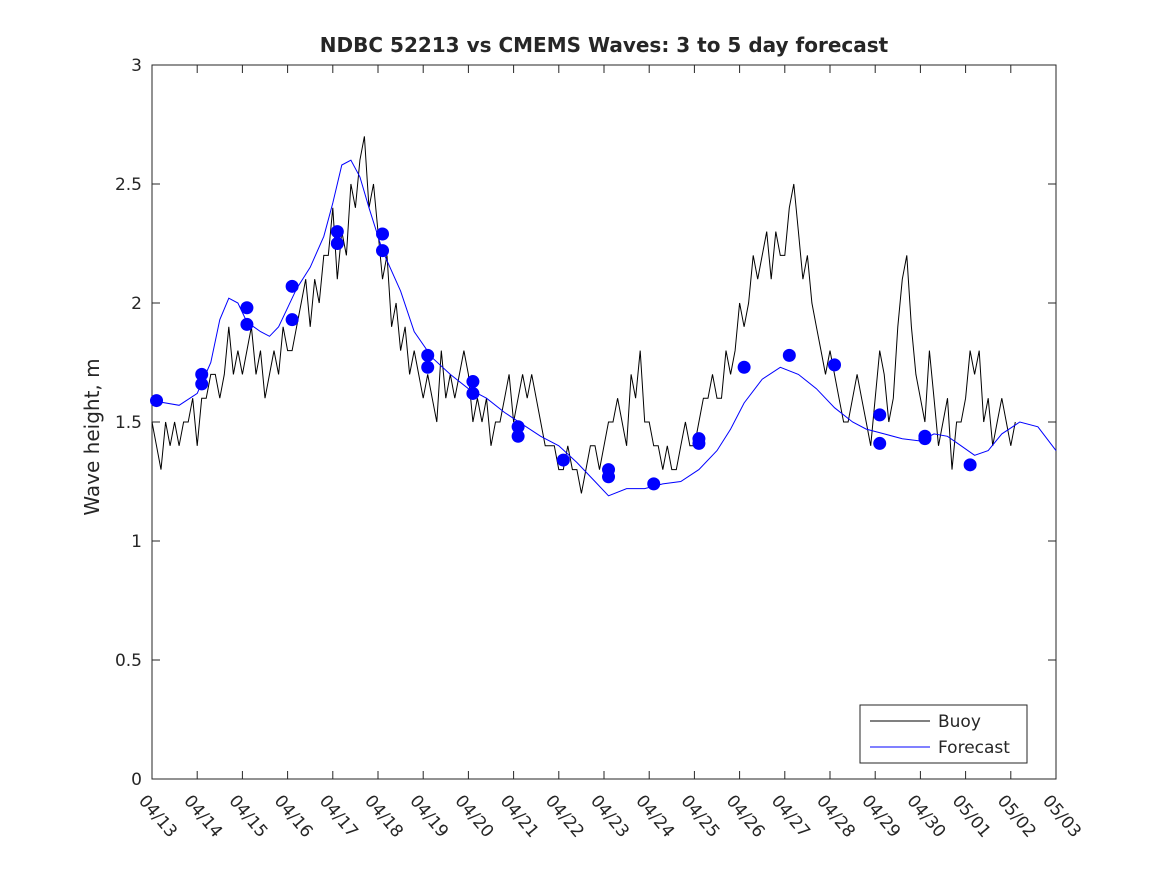  What do you see at coordinates (428, 816) in the screenshot?
I see `x-tick-label: 04/19` at bounding box center [428, 816].